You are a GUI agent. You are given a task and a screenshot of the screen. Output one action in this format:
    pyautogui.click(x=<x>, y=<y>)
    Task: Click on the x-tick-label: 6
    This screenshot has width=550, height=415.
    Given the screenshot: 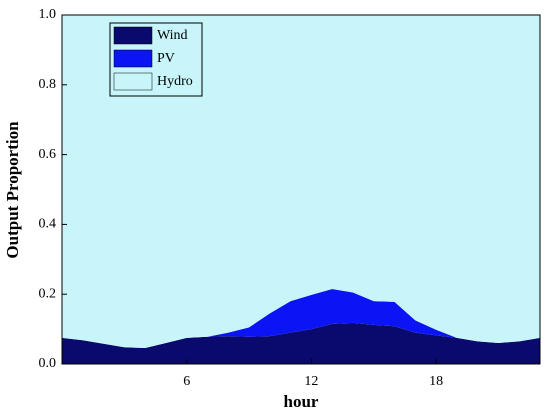 What is the action you would take?
    pyautogui.click(x=186, y=381)
    